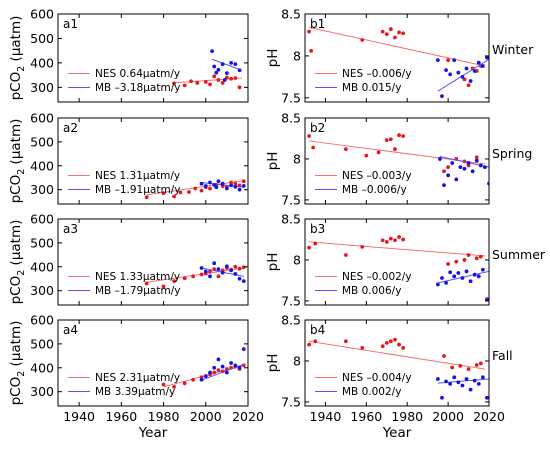 Image resolution: width=550 pixels, height=452 pixels. Describe the element at coordinates (42, 320) in the screenshot. I see `y-tick-label: 600` at that location.